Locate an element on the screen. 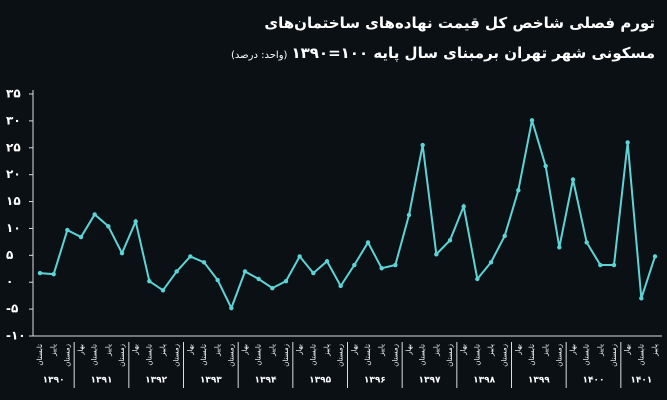 Image resolution: width=667 pixels, height=400 pixels. group-label: ۱۳۹۵ is located at coordinates (320, 381).